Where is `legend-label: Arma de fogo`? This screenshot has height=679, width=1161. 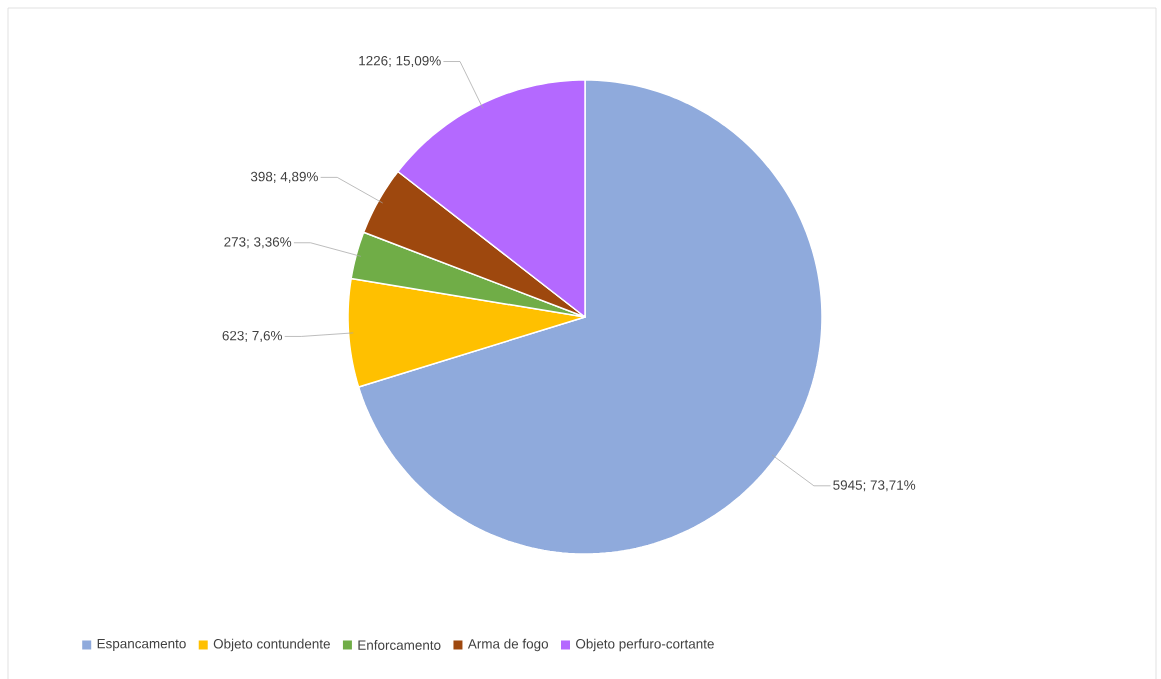
legend-label: Arma de fogo is located at coordinates (508, 645).